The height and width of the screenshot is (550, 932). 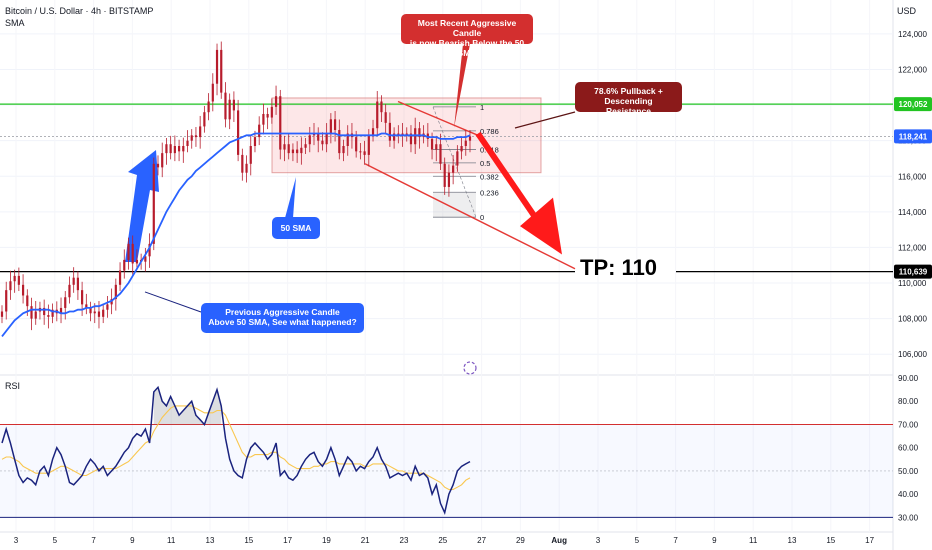 What do you see at coordinates (93, 540) in the screenshot?
I see `time-tick-label: 7` at bounding box center [93, 540].